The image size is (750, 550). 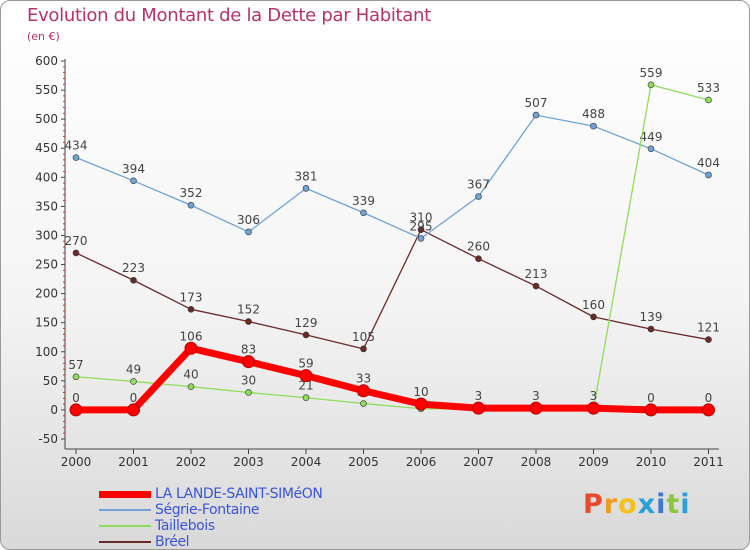 I want to click on data-label-segrie-fontaine: 449, so click(x=651, y=137).